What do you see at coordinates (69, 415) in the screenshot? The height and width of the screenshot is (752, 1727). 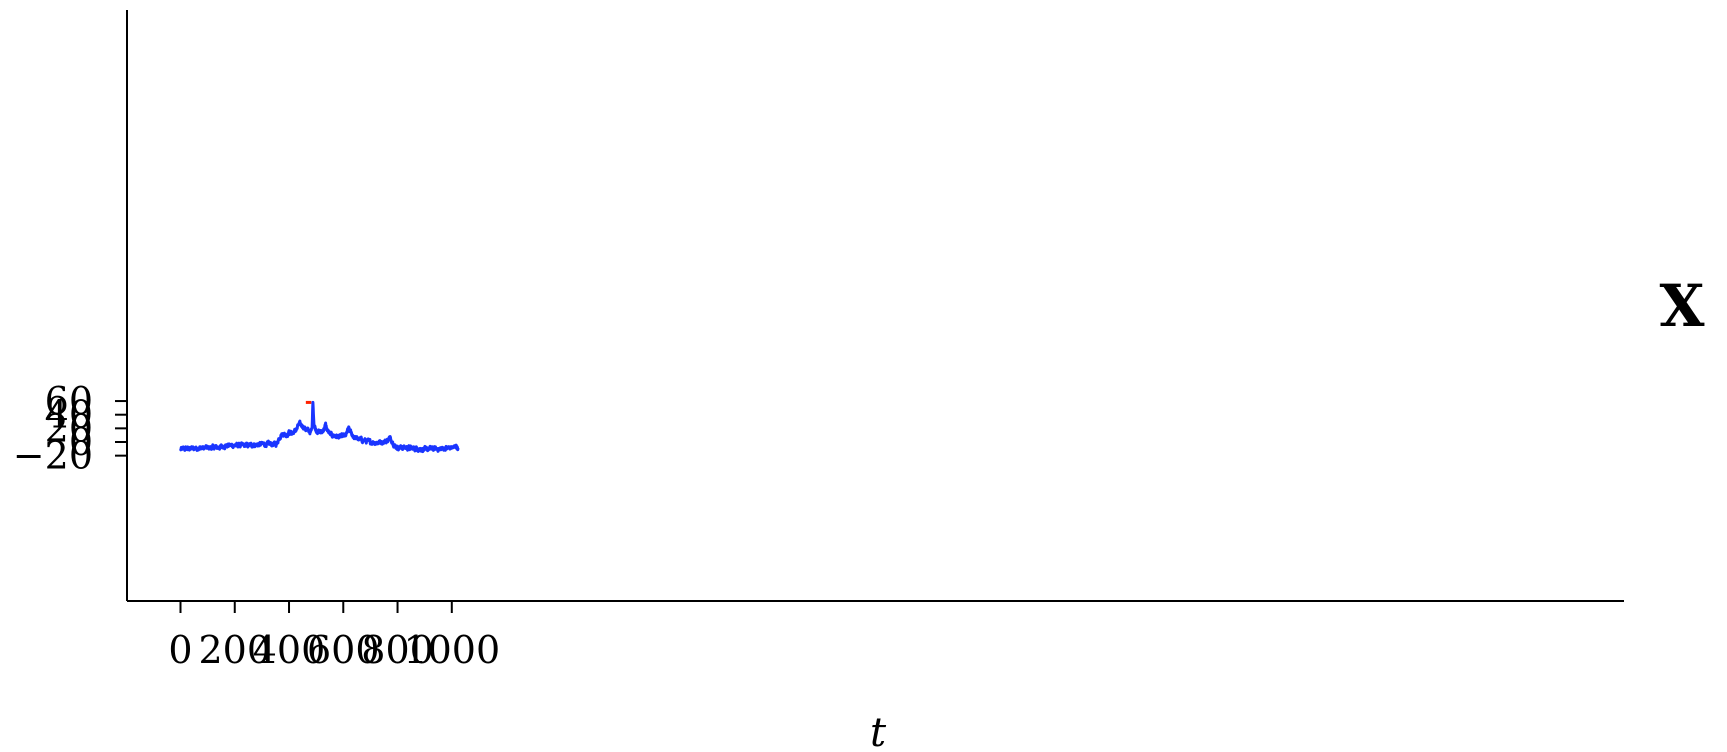 I see `y-tick-label: 40` at bounding box center [69, 415].